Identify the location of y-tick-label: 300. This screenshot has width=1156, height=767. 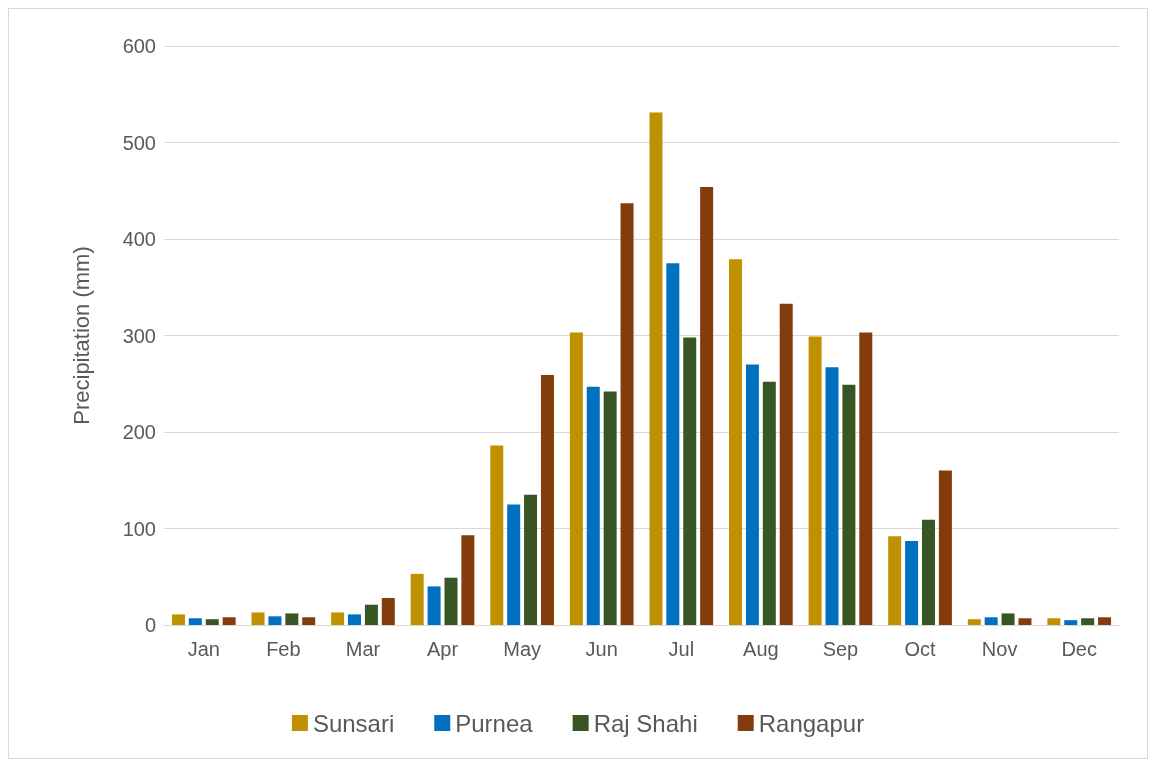
(139, 335).